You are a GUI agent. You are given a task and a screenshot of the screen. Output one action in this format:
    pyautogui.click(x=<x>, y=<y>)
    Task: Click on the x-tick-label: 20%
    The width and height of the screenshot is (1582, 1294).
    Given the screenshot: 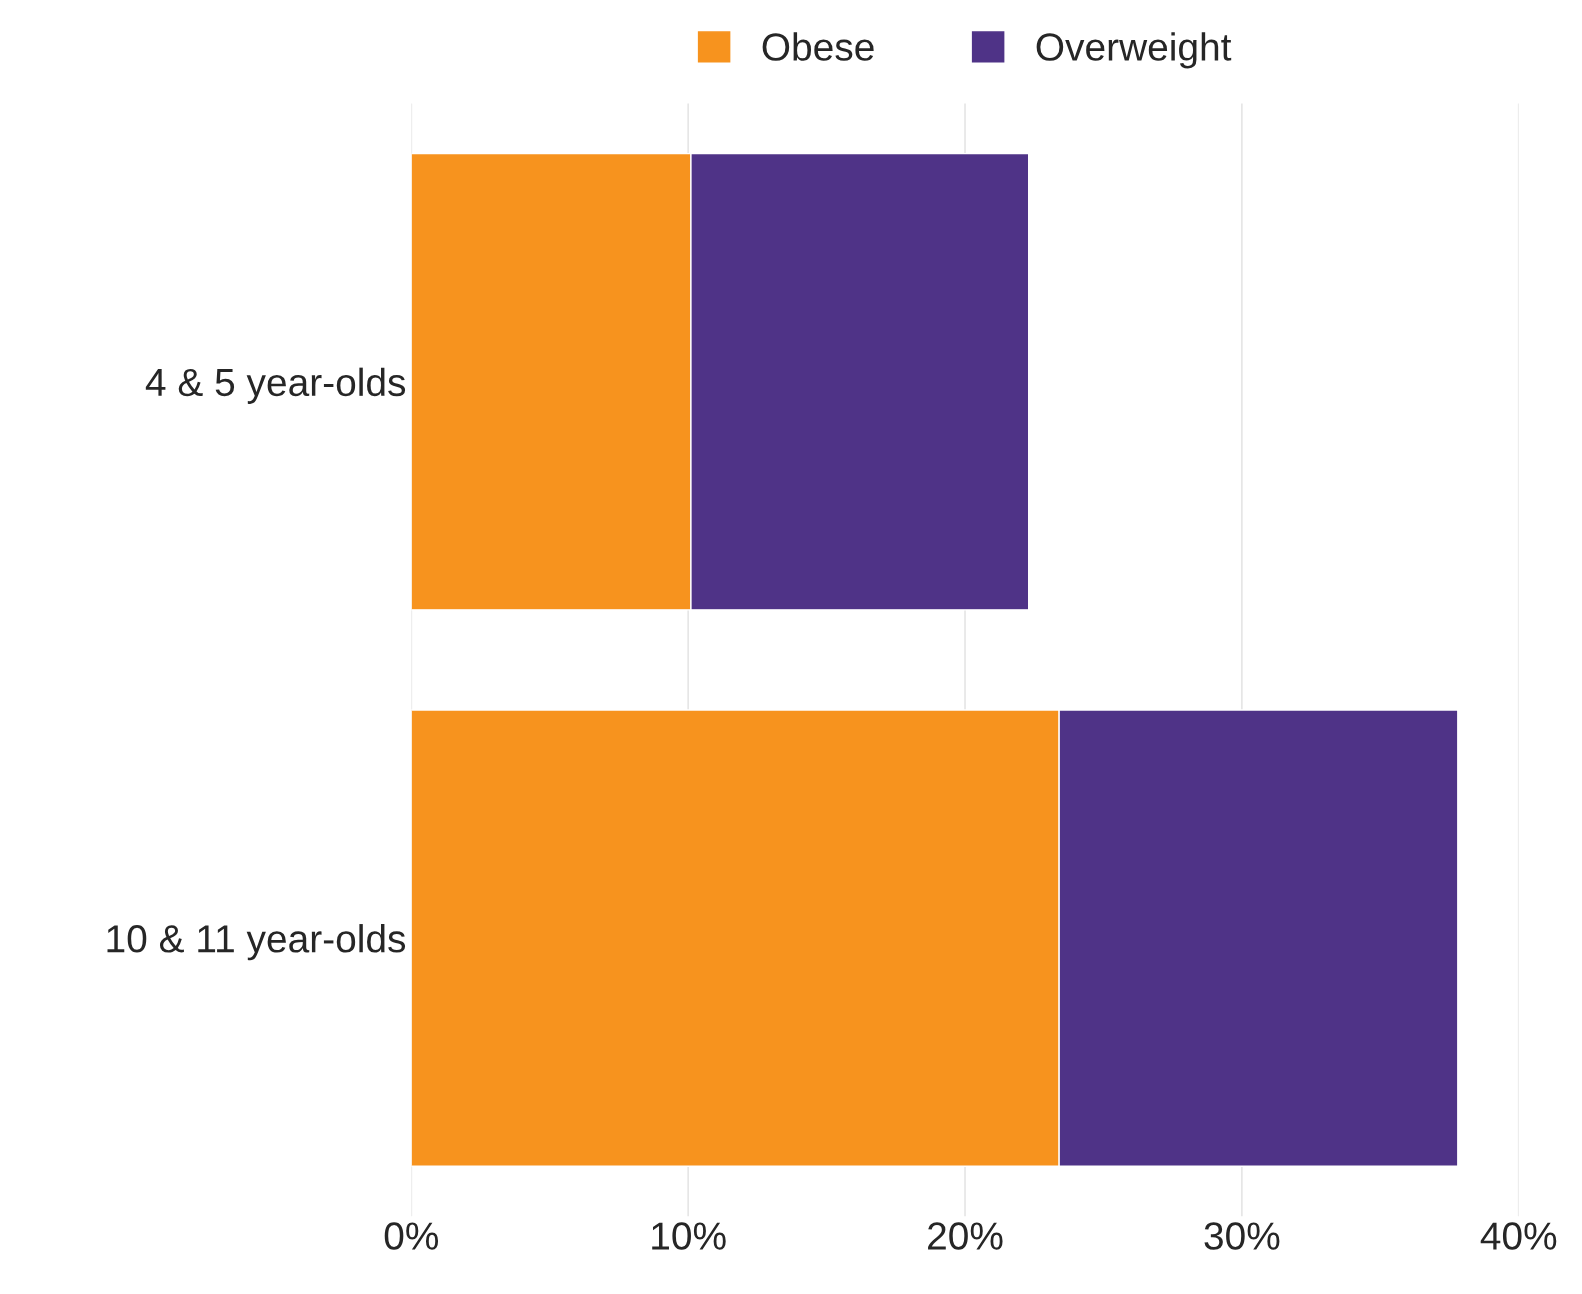 What is the action you would take?
    pyautogui.click(x=965, y=1236)
    